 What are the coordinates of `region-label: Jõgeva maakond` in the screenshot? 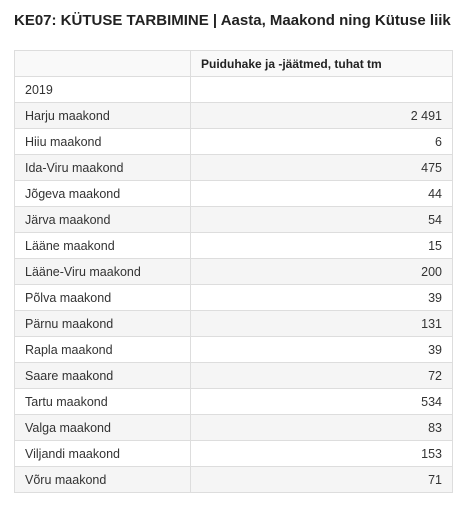 It's located at (102, 193).